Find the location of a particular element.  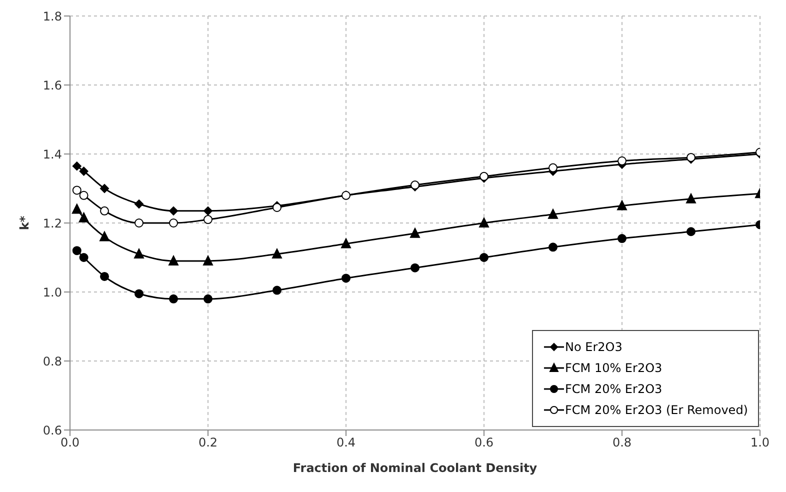

legend-label: No Er2O3 is located at coordinates (593, 347).